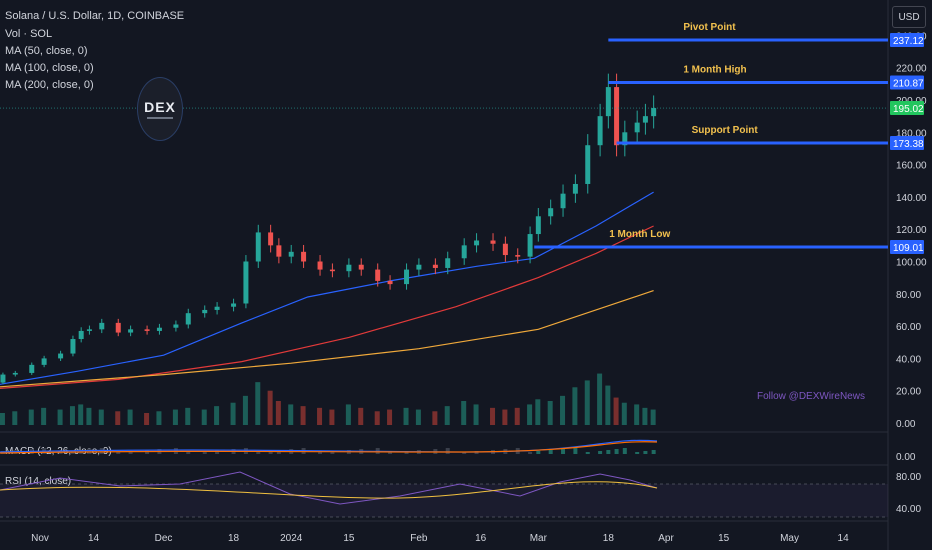 This screenshot has height=550, width=932. I want to click on price-badge-label: 210.87, so click(908, 83).